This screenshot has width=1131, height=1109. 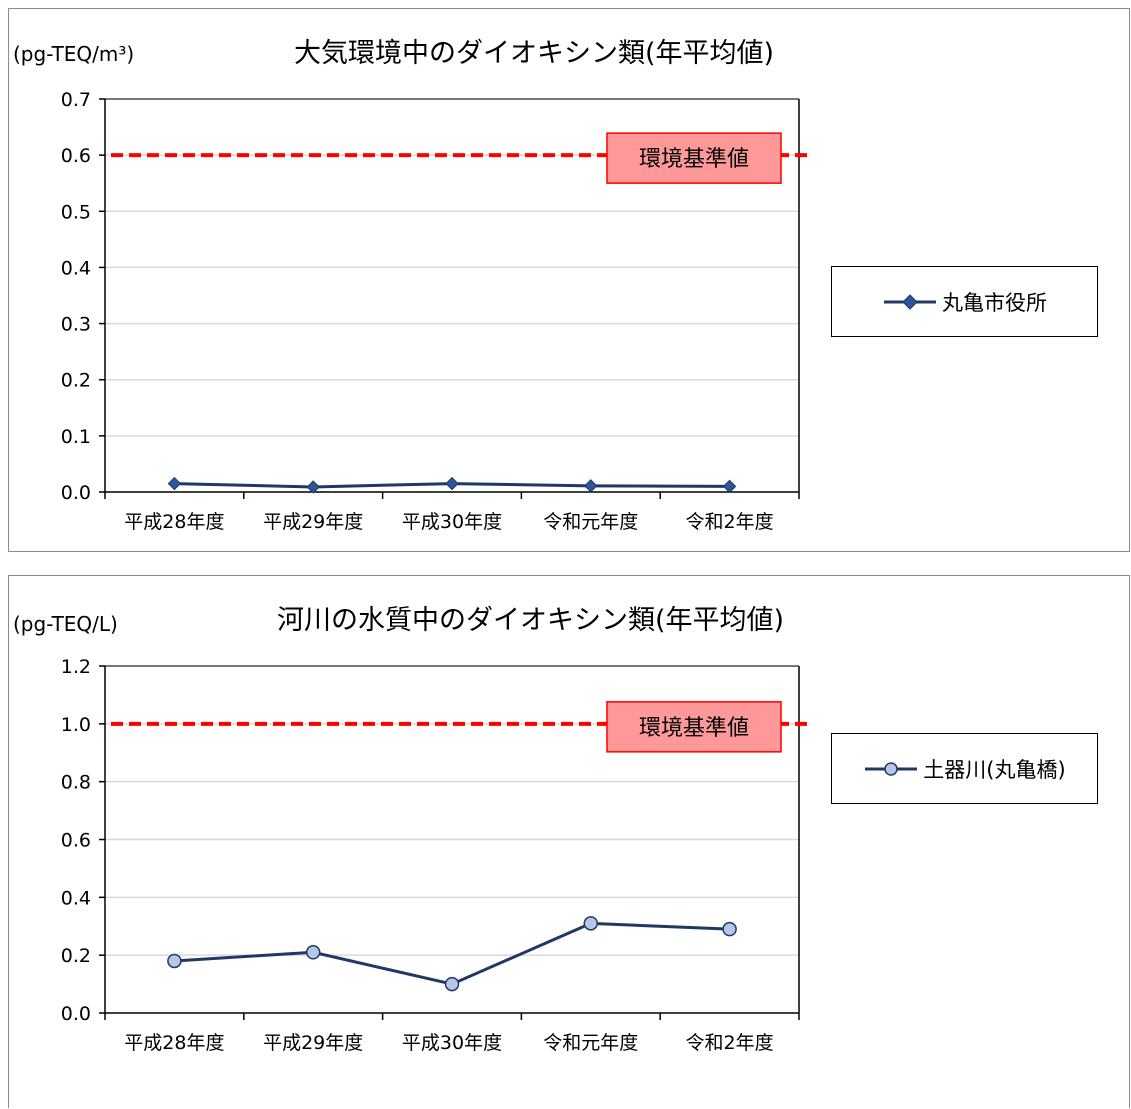 I want to click on y-tick-label: 0.8, so click(x=76, y=783).